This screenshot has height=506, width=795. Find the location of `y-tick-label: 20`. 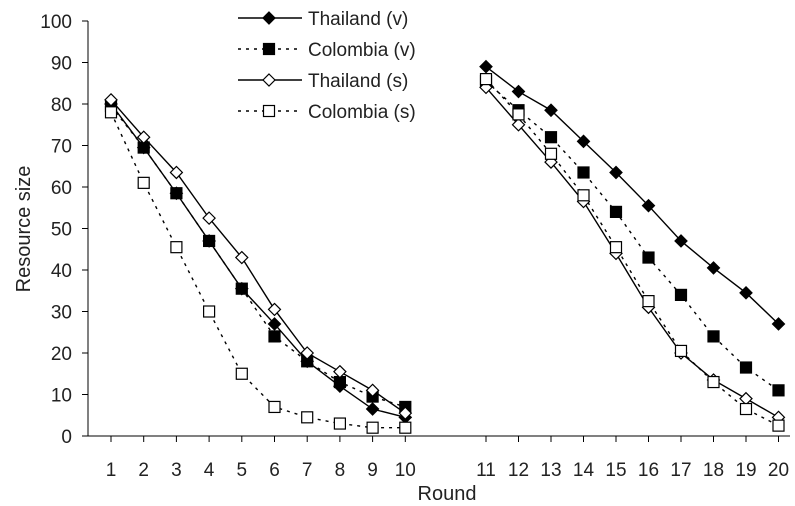

y-tick-label: 20 is located at coordinates (61, 354).